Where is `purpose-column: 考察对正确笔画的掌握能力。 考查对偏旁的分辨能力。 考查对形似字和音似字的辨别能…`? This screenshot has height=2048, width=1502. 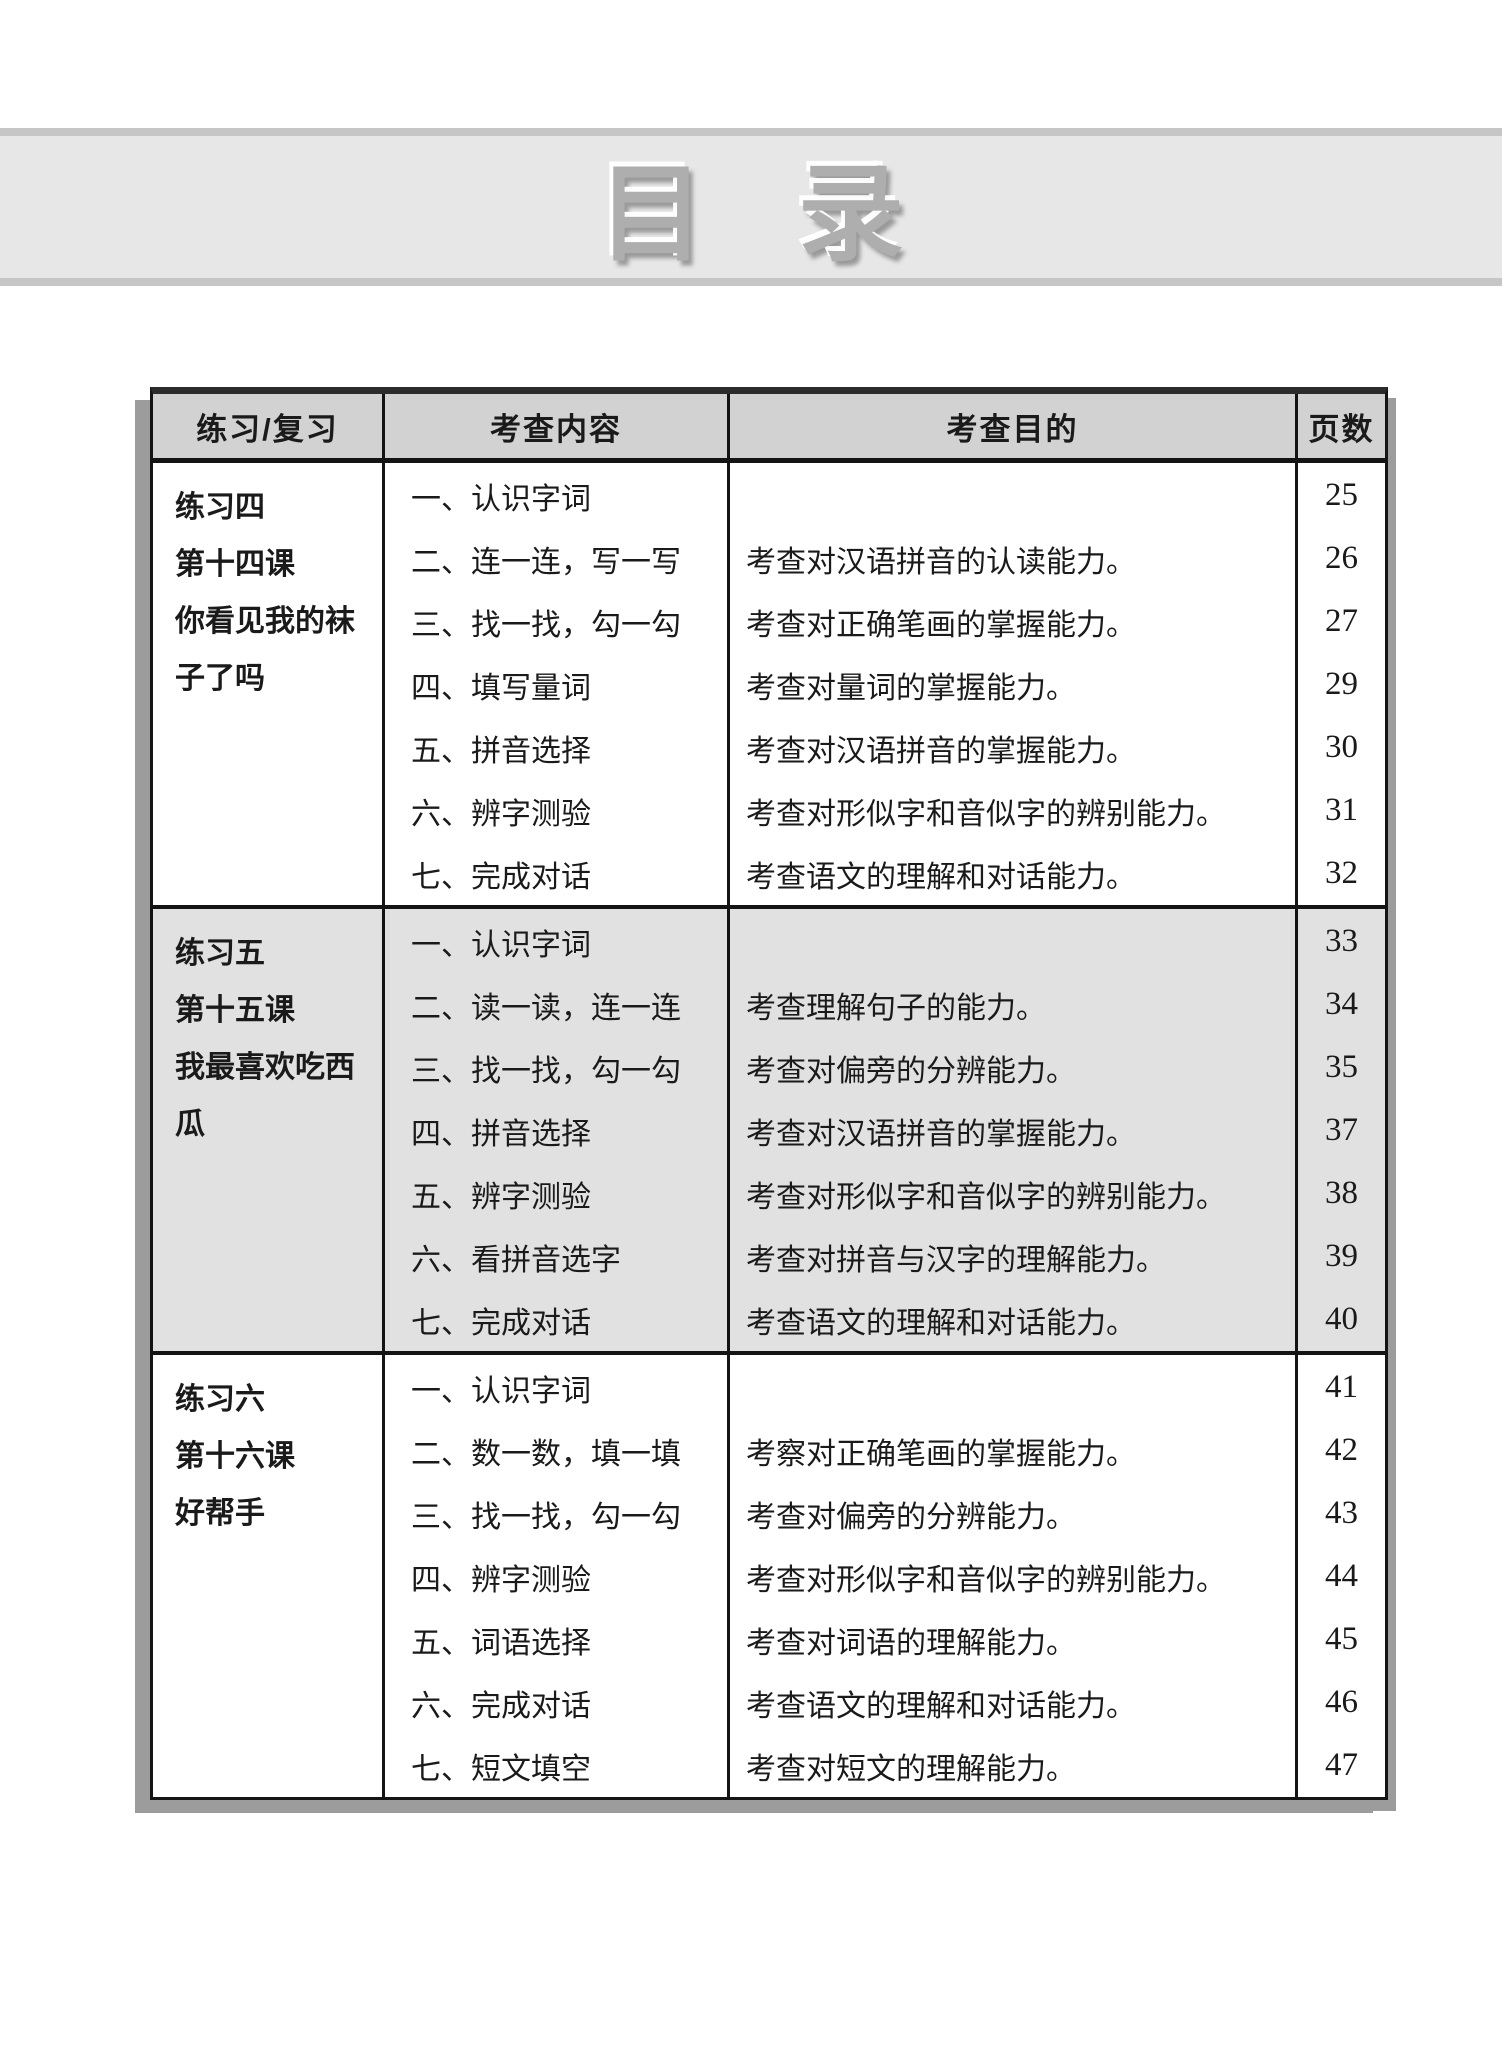
purpose-column: 考察对正确笔画的掌握能力。 考查对偏旁的分辨能力。 考查对形似字和音似字的辨别能… is located at coordinates (1014, 1576).